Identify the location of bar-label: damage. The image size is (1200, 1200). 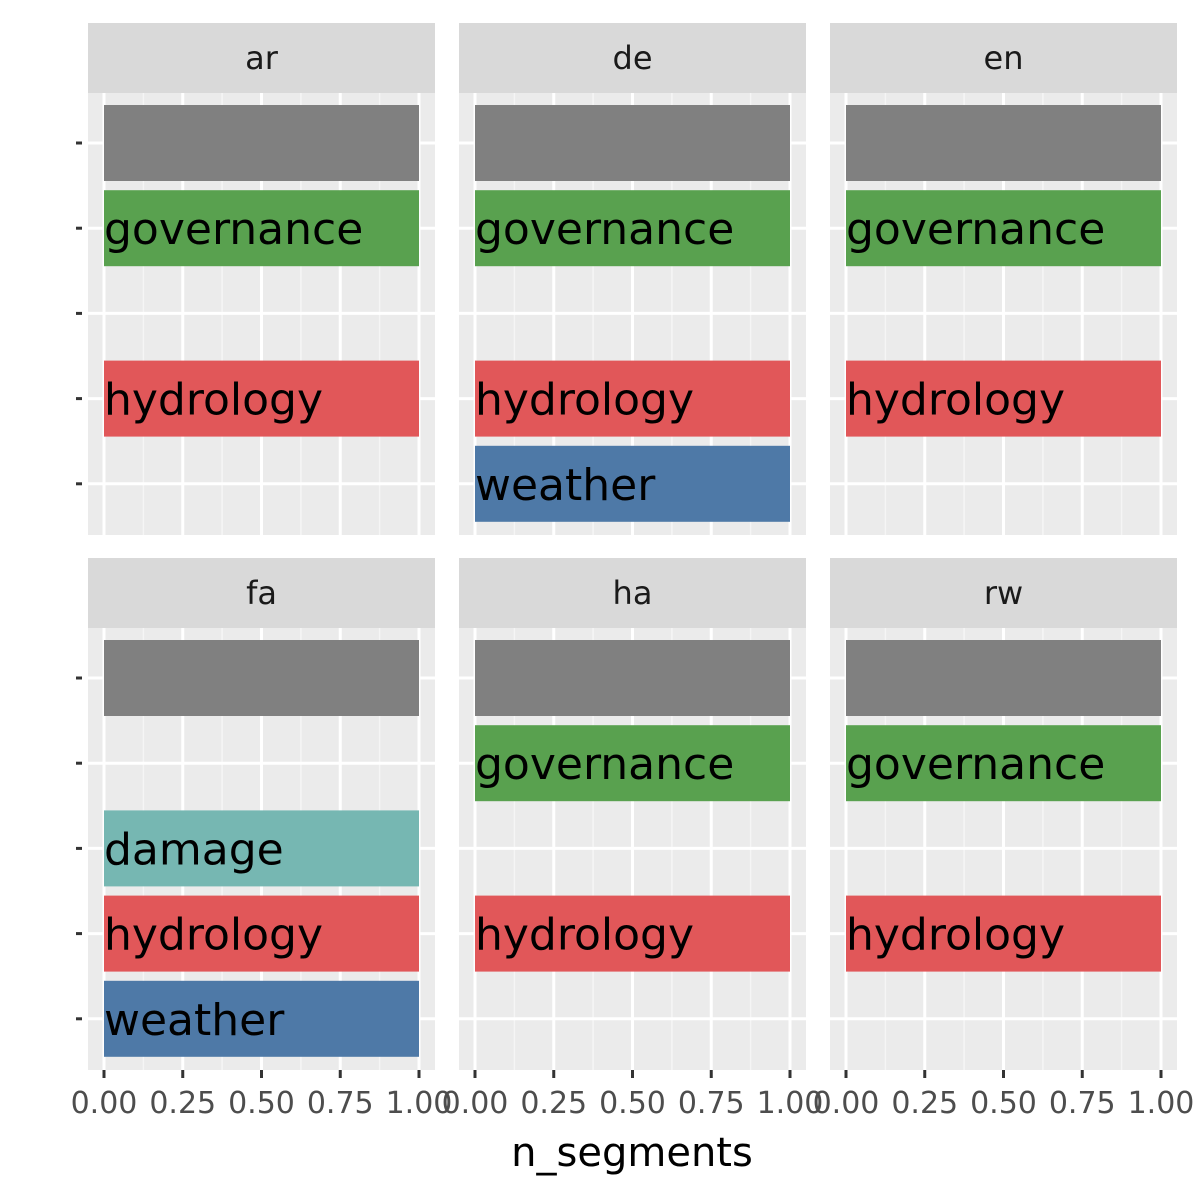
(194, 849).